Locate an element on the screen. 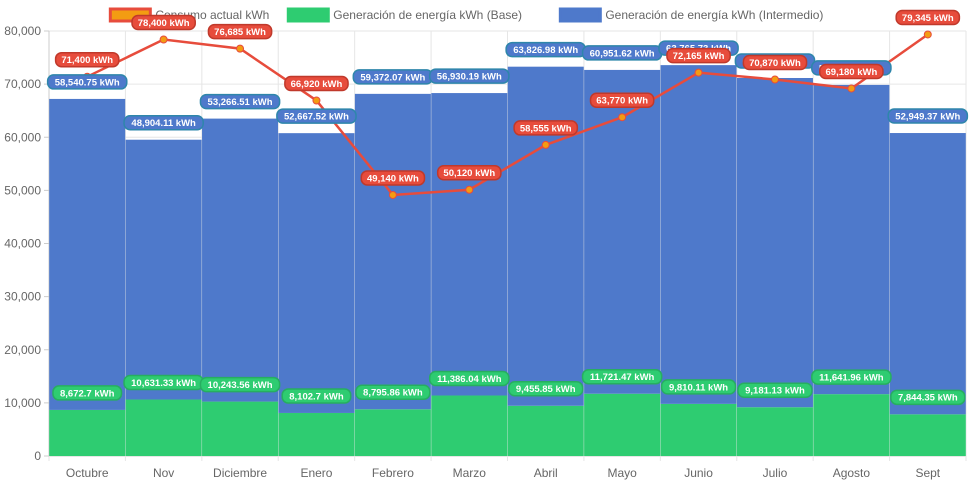  label-base: 9,455.85 kWh is located at coordinates (546, 389).